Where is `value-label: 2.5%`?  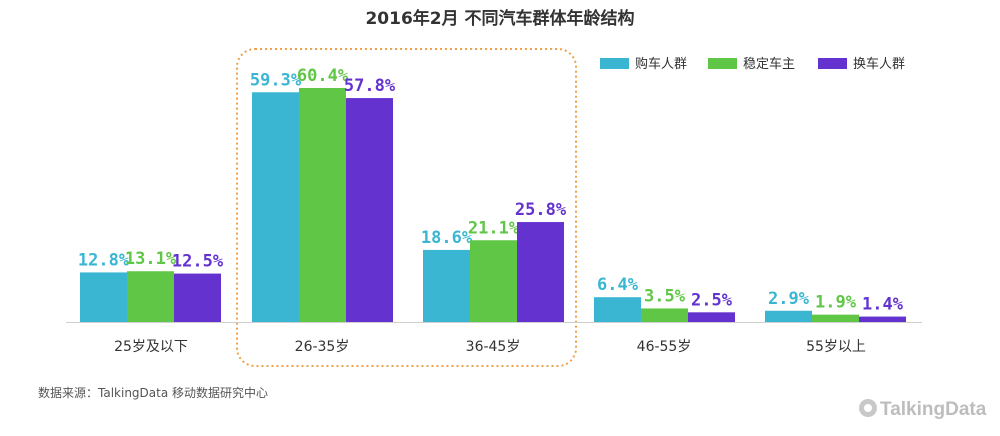 value-label: 2.5% is located at coordinates (712, 300).